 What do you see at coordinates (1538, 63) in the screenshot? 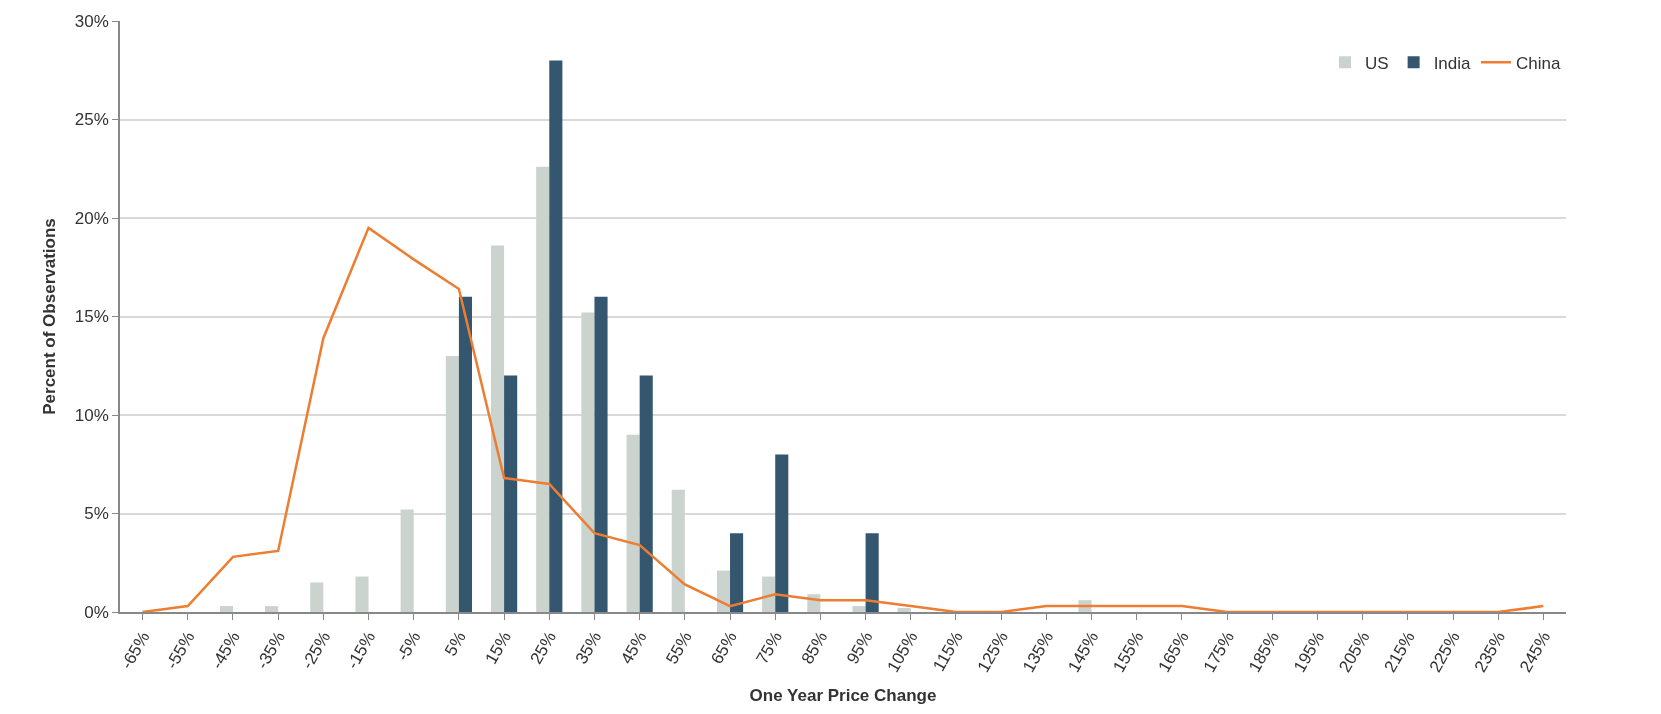
I see `legend-label: China` at bounding box center [1538, 63].